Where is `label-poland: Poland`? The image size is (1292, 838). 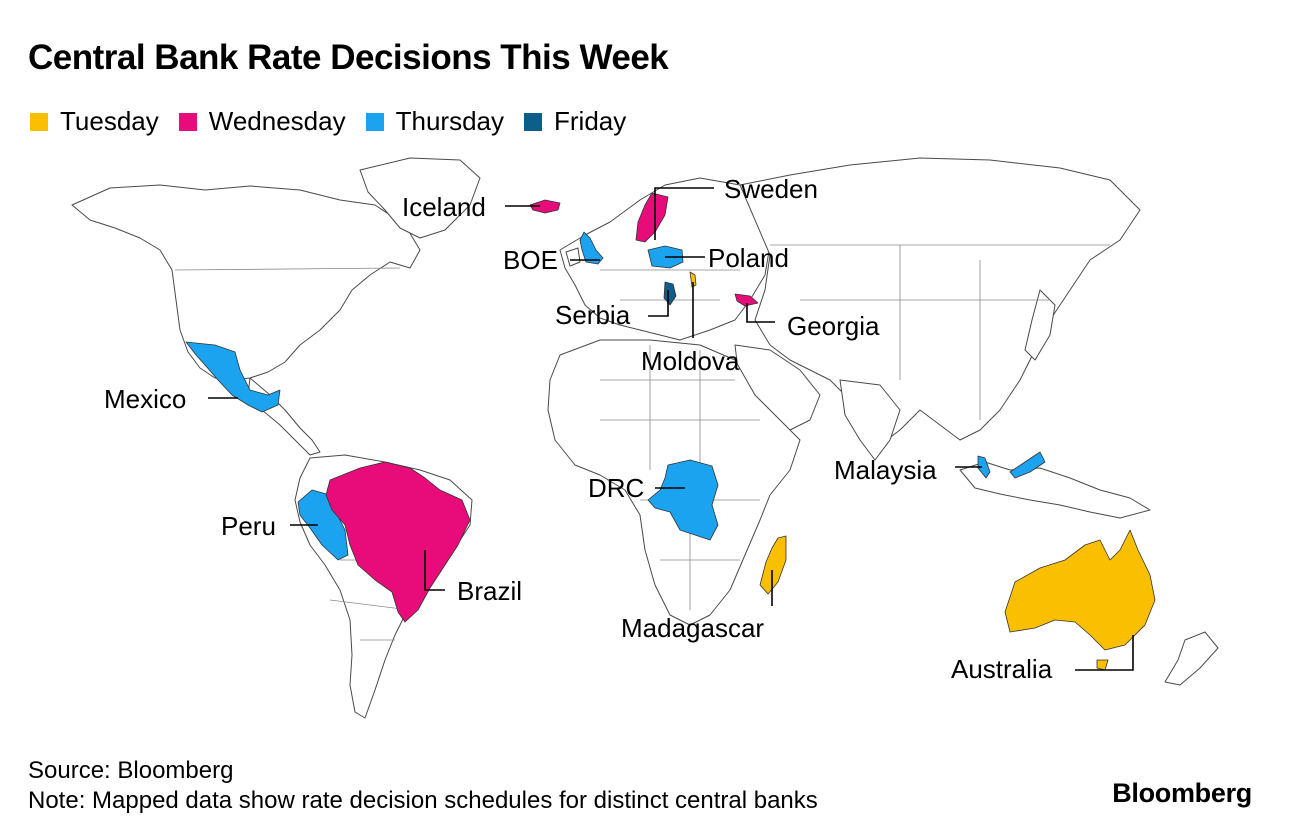
label-poland: Poland is located at coordinates (748, 258).